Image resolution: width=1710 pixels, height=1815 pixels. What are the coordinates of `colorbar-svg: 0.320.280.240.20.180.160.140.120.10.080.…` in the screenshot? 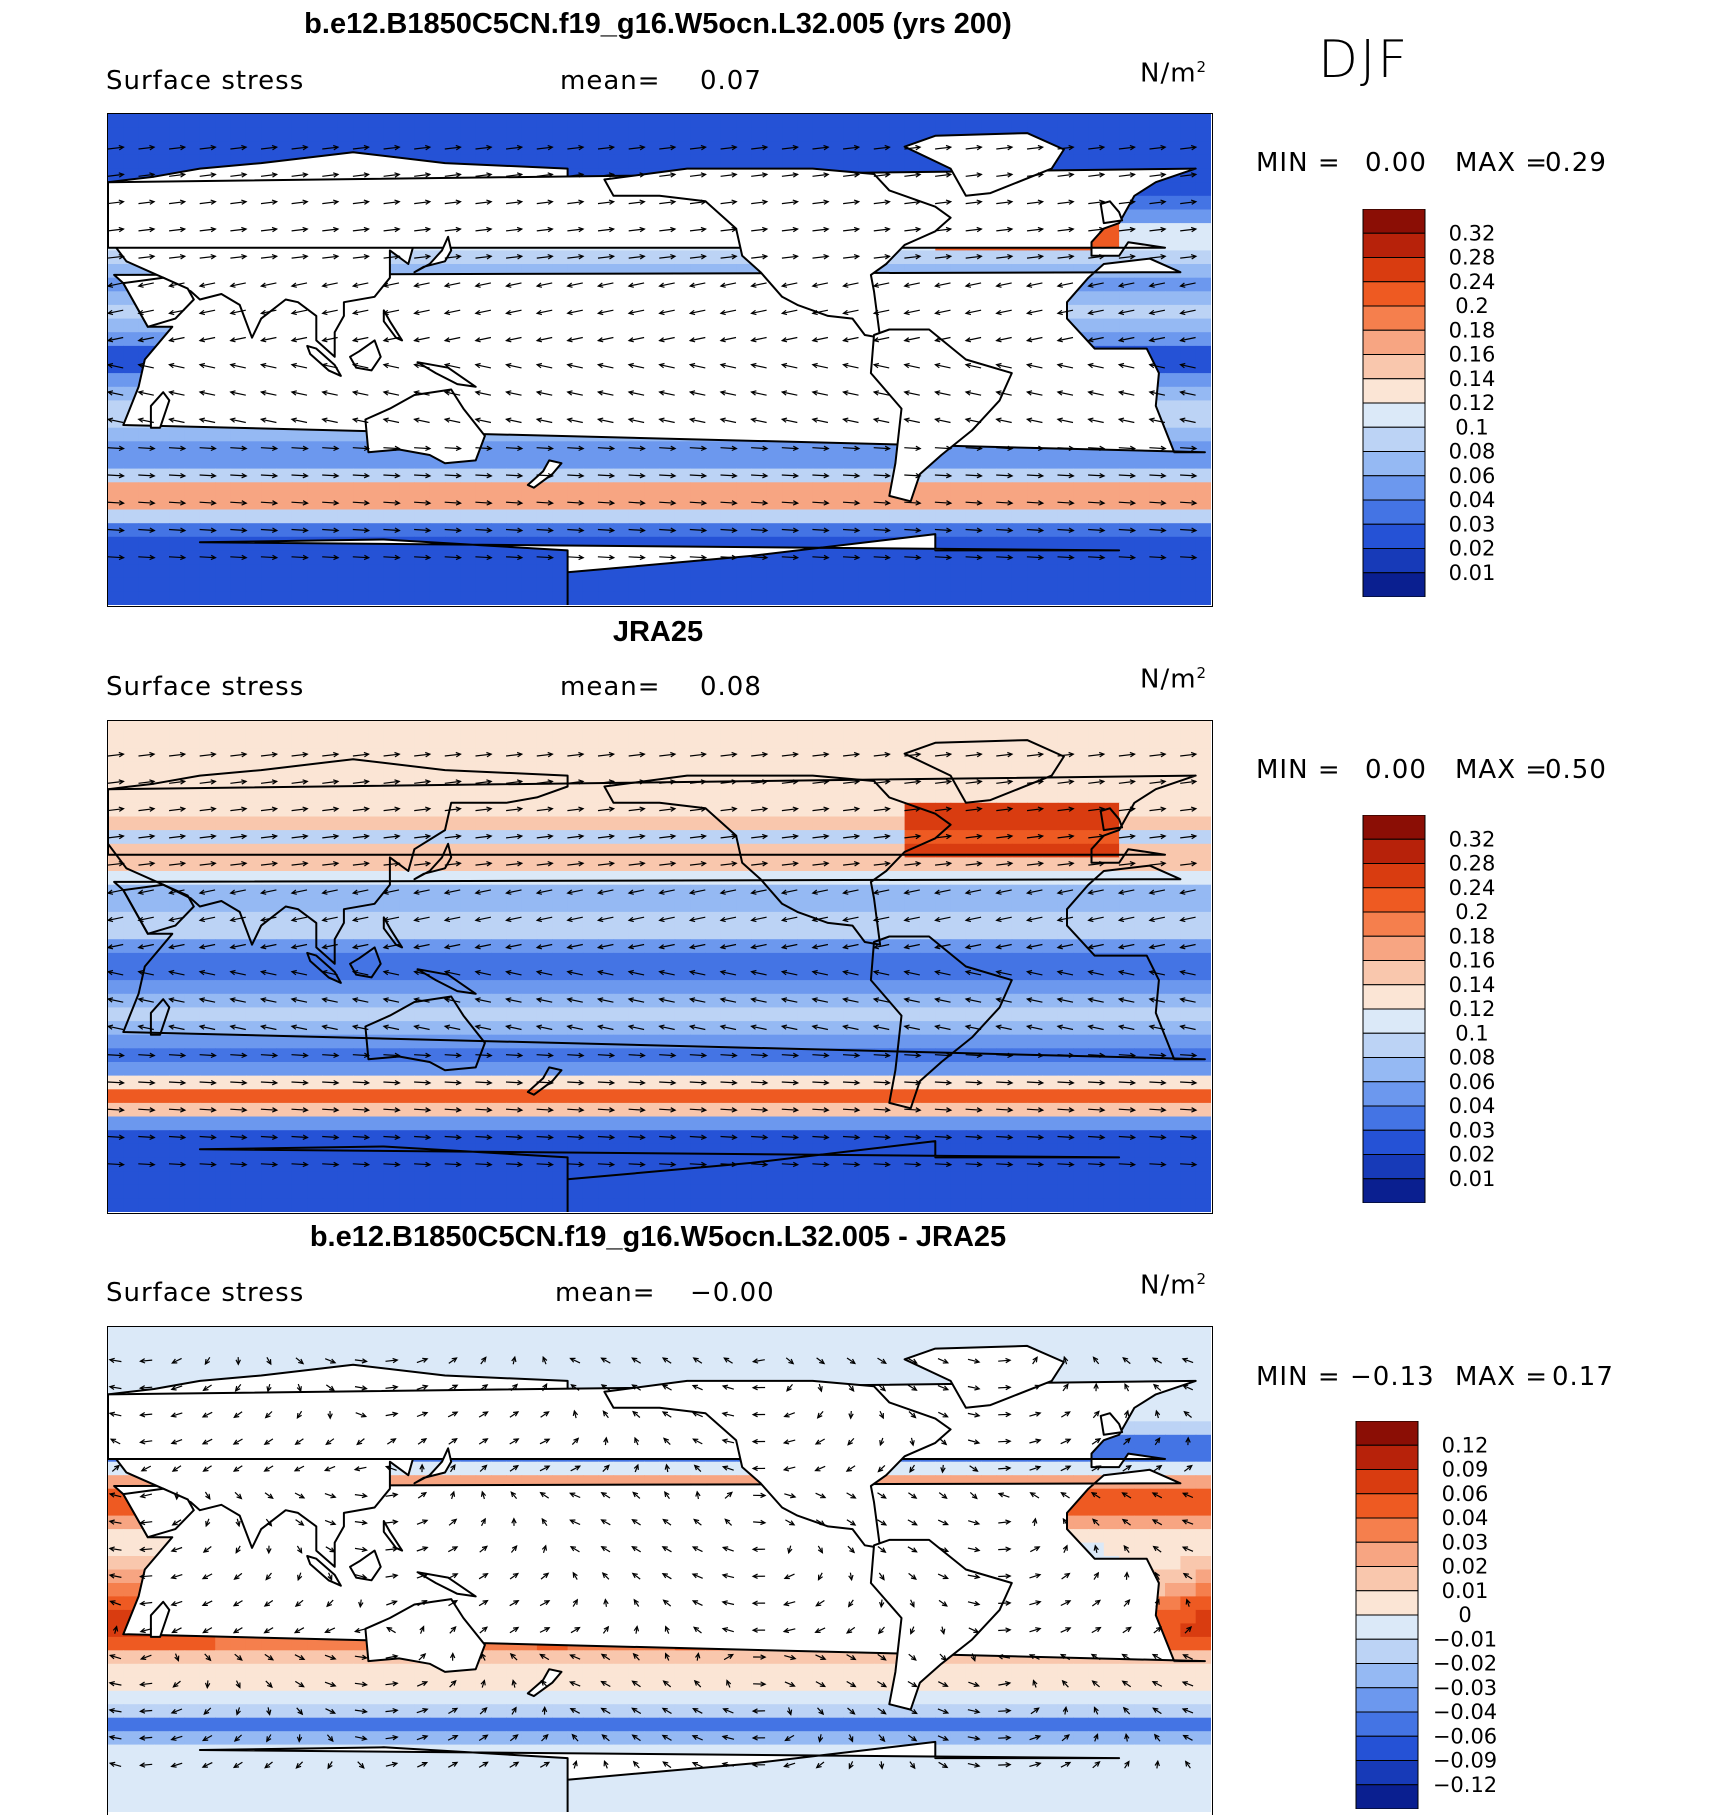 It's located at (1428, 403).